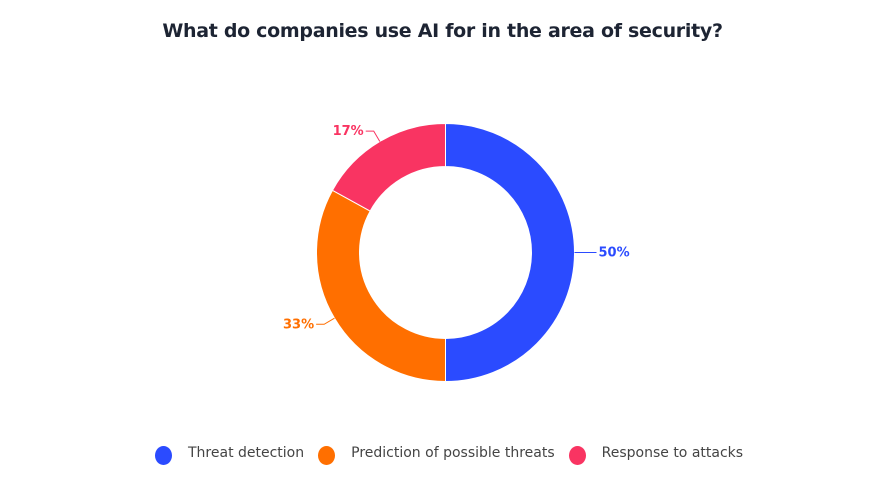  Describe the element at coordinates (246, 452) in the screenshot. I see `legend-label: Threat detection` at that location.